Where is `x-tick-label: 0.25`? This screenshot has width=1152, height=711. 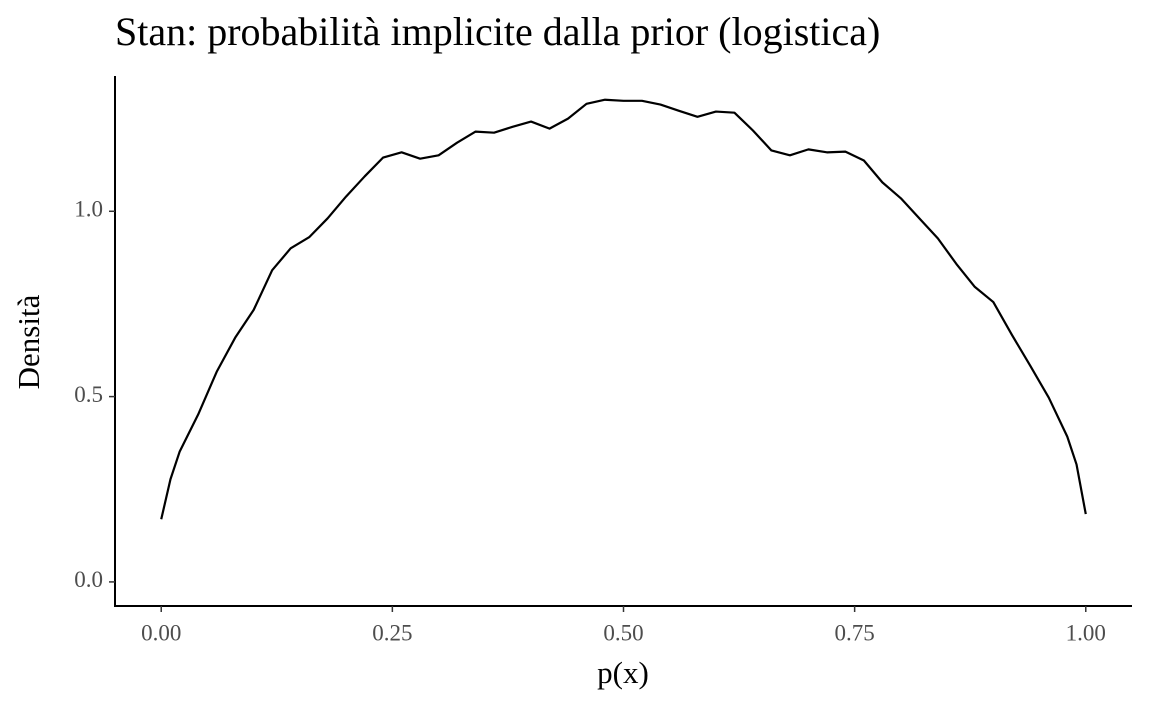 x-tick-label: 0.25 is located at coordinates (392, 632).